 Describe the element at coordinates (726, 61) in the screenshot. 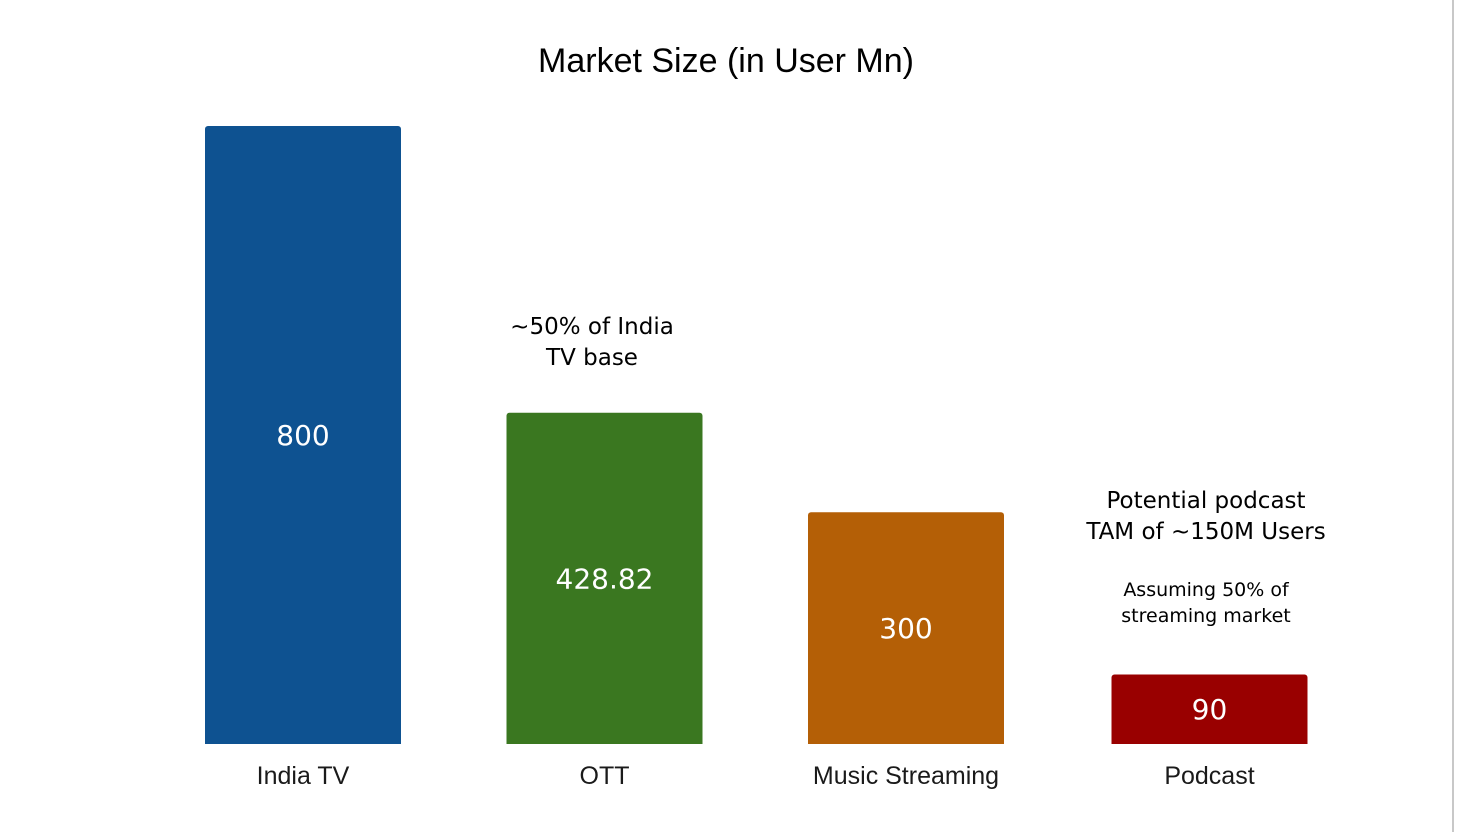

I see `chart-title: Market Size (in User Mn)` at that location.